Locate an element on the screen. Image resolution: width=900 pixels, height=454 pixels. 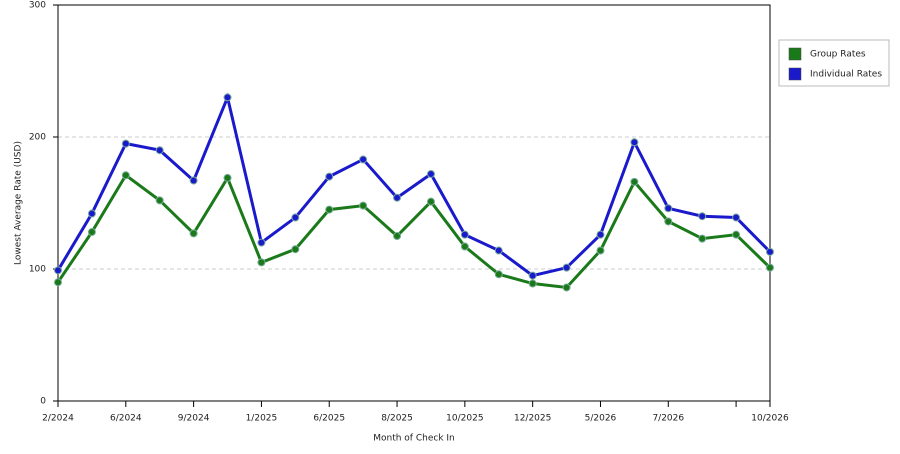
y-tick-label: 100 is located at coordinates (37, 270).